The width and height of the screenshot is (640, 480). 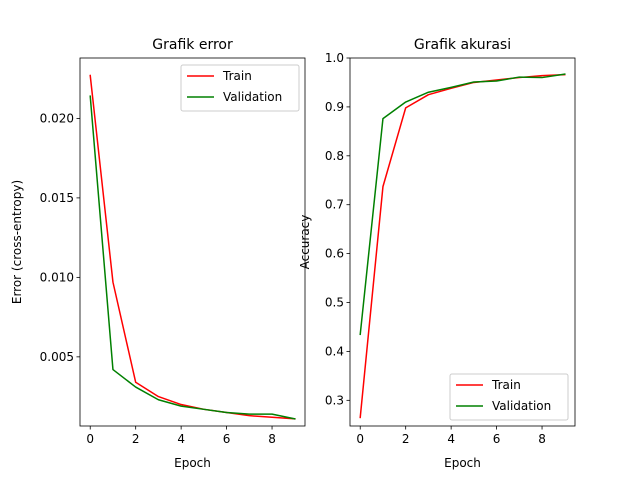 What do you see at coordinates (334, 156) in the screenshot?
I see `y-tick-label: 0.8` at bounding box center [334, 156].